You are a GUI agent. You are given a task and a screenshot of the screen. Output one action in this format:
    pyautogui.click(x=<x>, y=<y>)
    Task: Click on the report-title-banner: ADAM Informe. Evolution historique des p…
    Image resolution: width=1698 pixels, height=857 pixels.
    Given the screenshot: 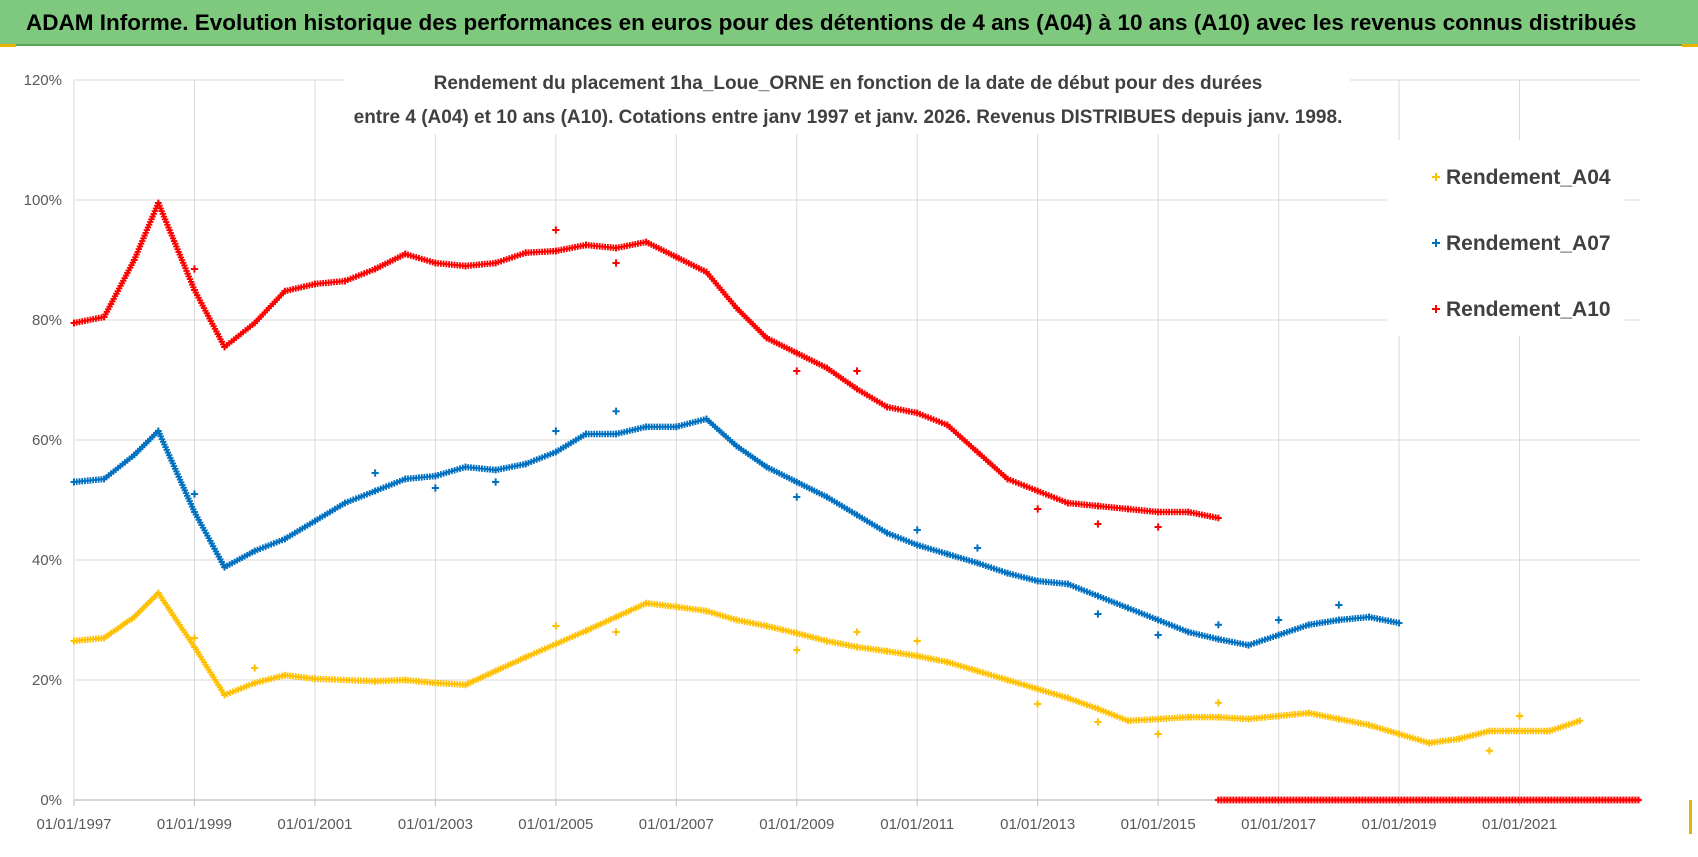 What is the action you would take?
    pyautogui.click(x=849, y=23)
    